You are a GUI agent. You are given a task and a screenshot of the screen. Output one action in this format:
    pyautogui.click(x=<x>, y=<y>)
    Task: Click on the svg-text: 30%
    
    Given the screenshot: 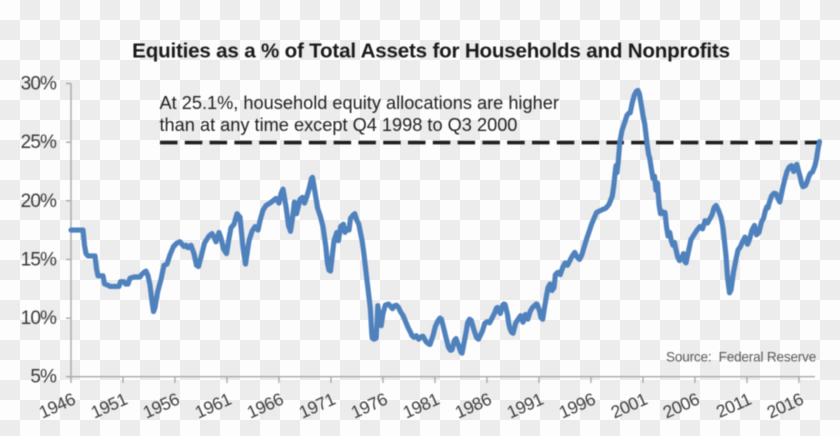 What is the action you would take?
    pyautogui.click(x=39, y=84)
    